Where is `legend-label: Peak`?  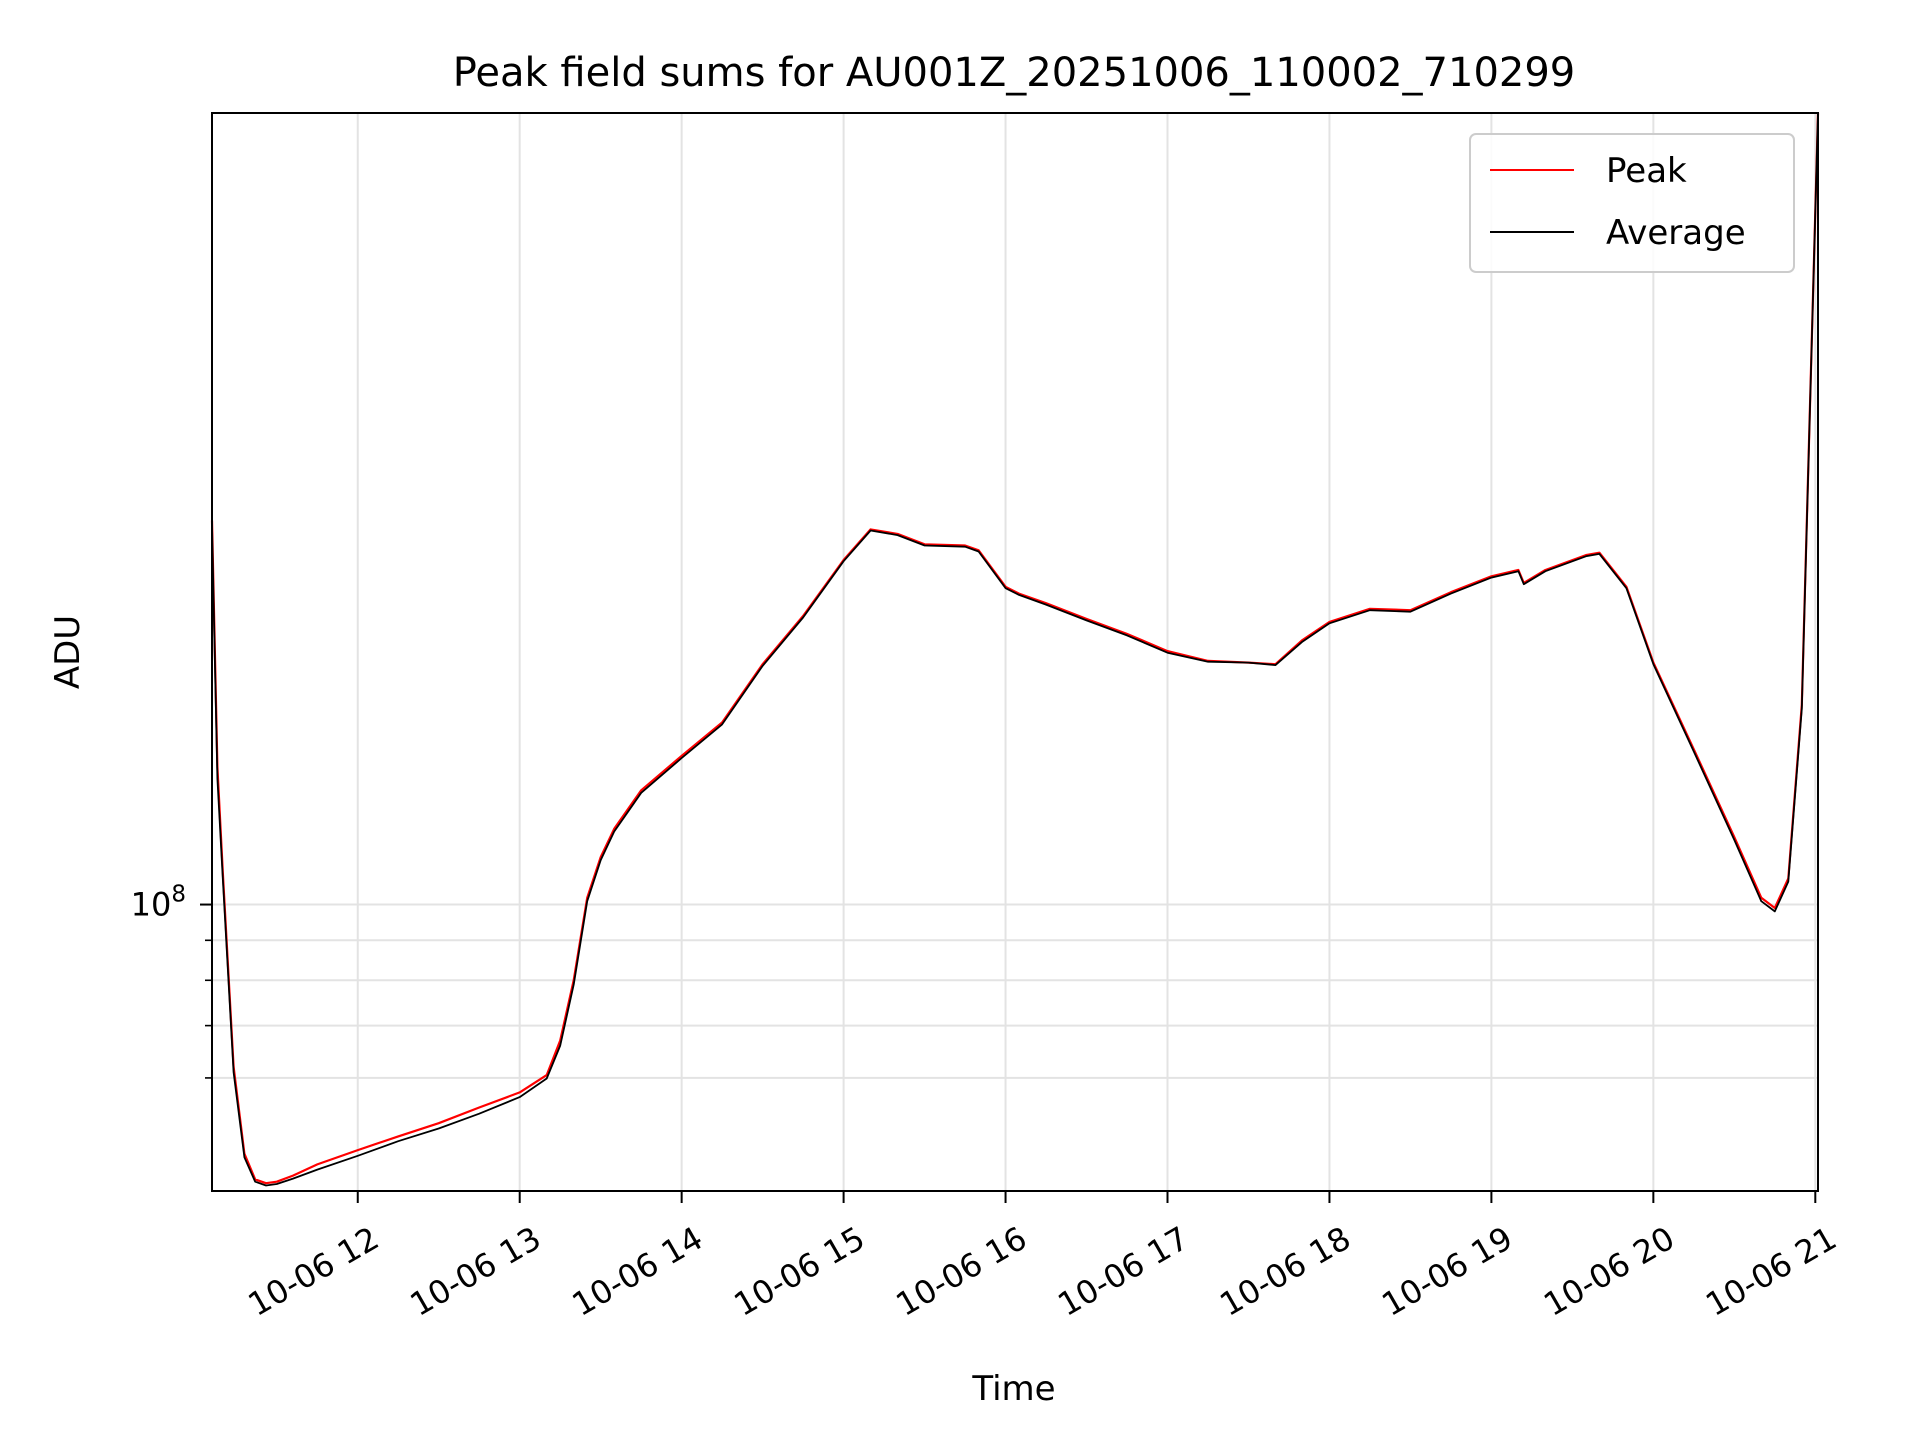
legend-label: Peak is located at coordinates (1646, 171).